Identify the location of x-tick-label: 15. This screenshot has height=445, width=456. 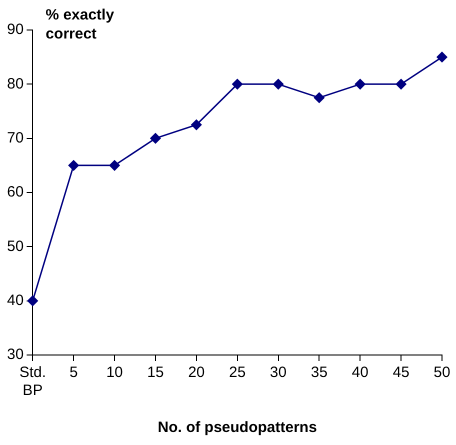
(155, 373).